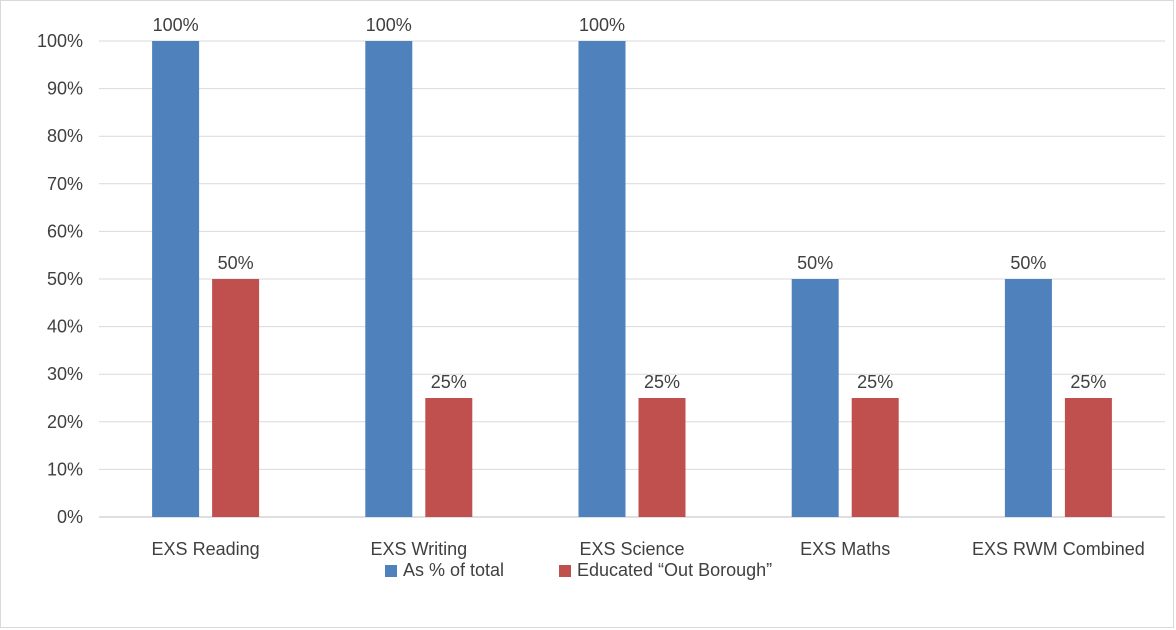 The width and height of the screenshot is (1176, 630). Describe the element at coordinates (65, 89) in the screenshot. I see `y-tick-label: 90%` at that location.